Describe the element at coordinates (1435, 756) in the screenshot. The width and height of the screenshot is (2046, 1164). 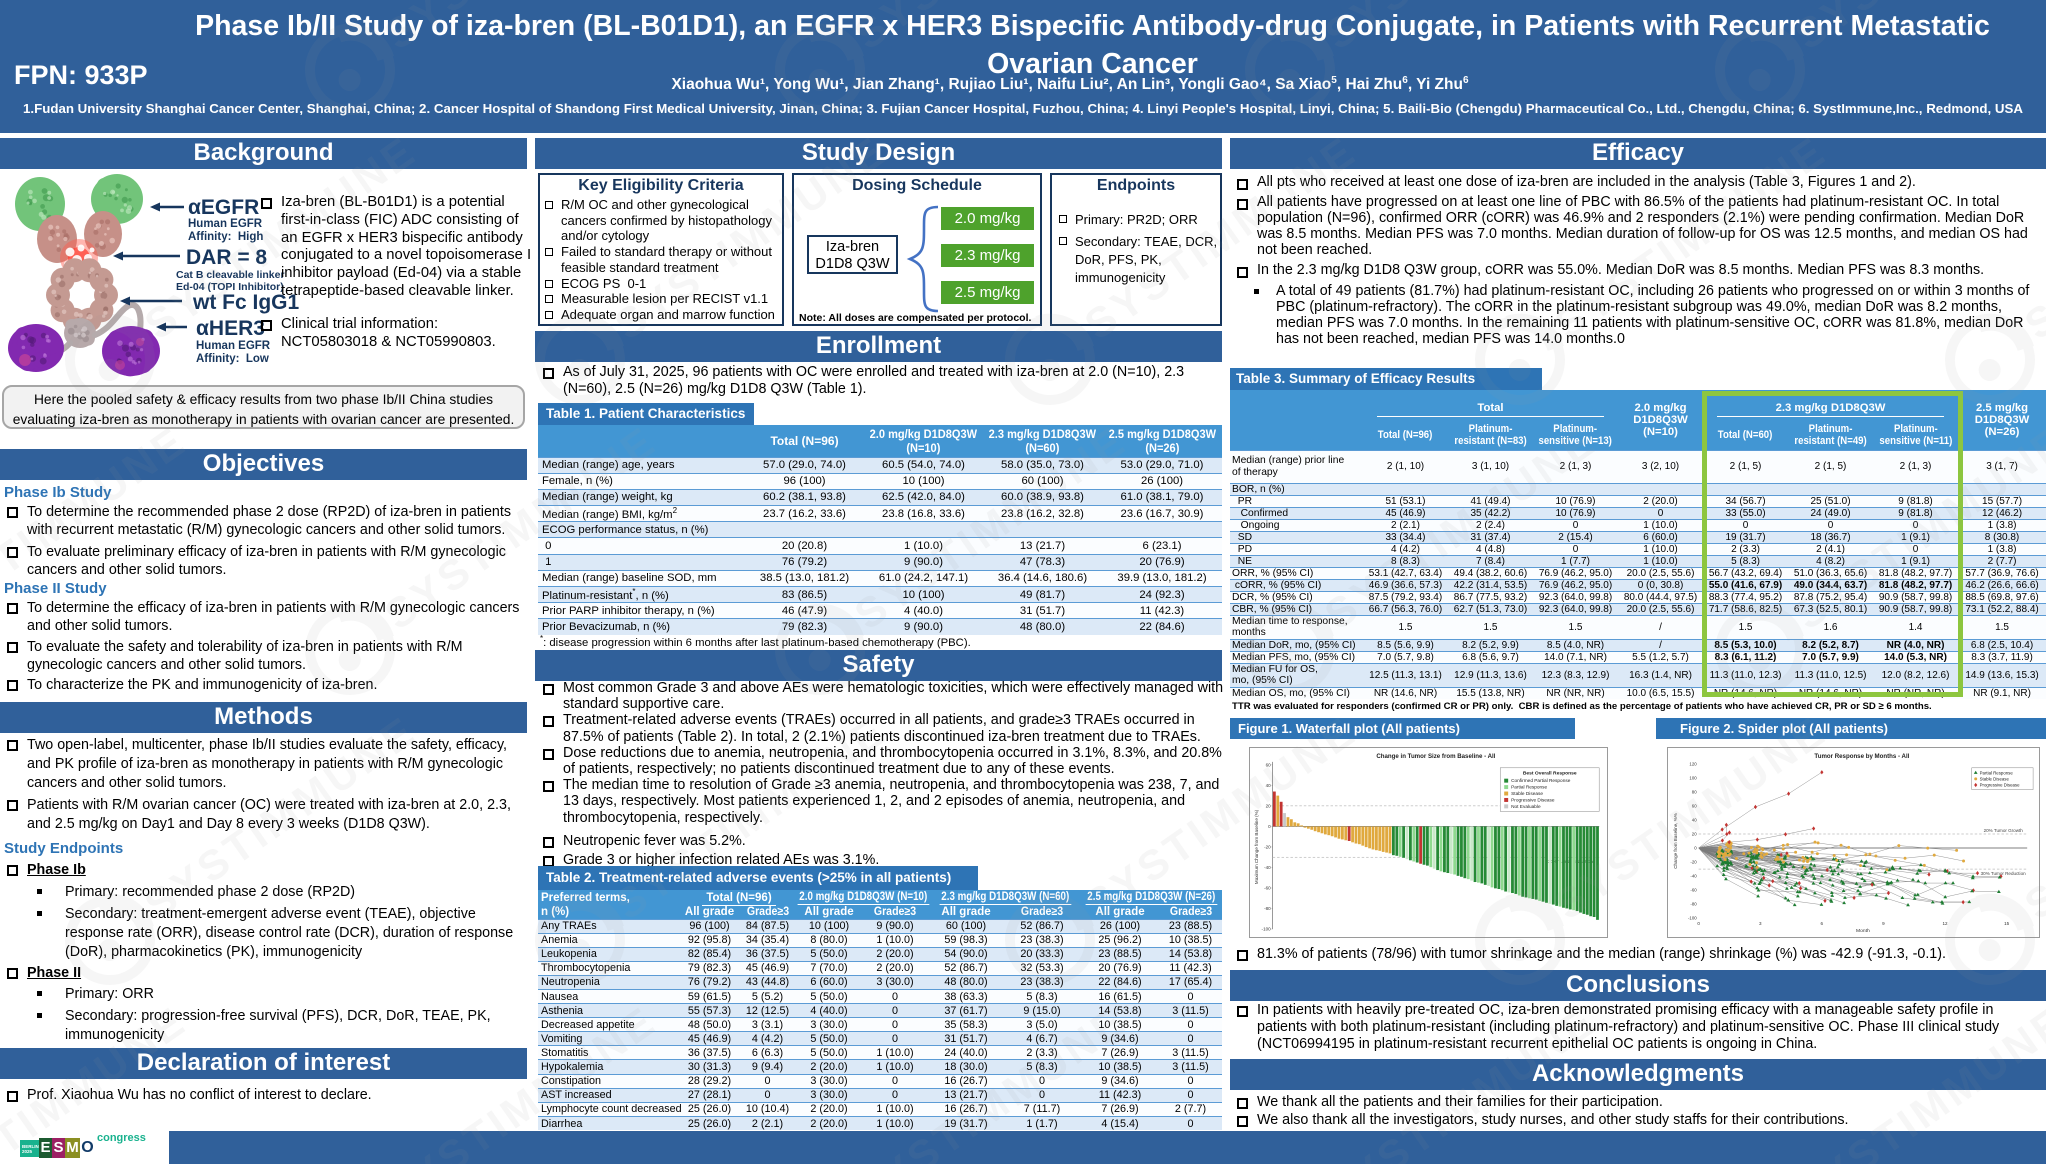
I see `svg-text:Change in Tumor Size from Base: Change in Tumor Size from Baseline - All` at that location.